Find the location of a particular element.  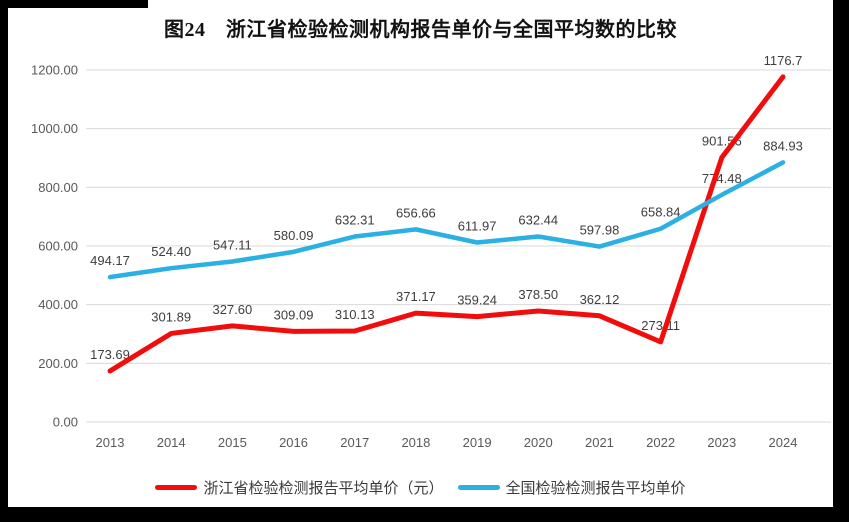

page-border-right is located at coordinates (841, 261).